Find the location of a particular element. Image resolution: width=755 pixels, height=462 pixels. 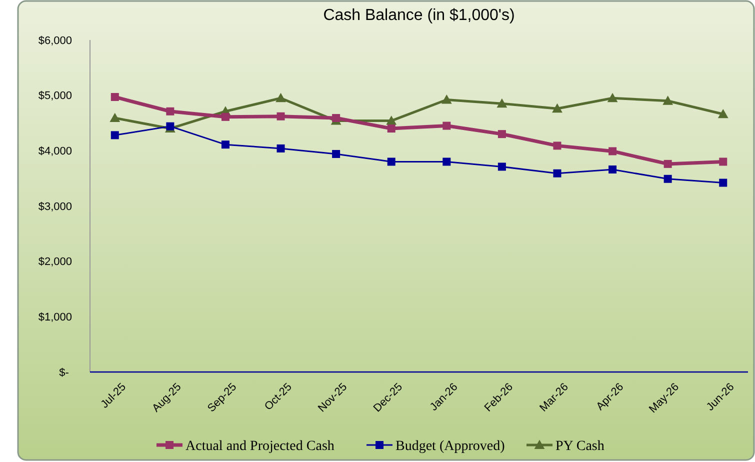

y-tick-label: $- is located at coordinates (64, 372).